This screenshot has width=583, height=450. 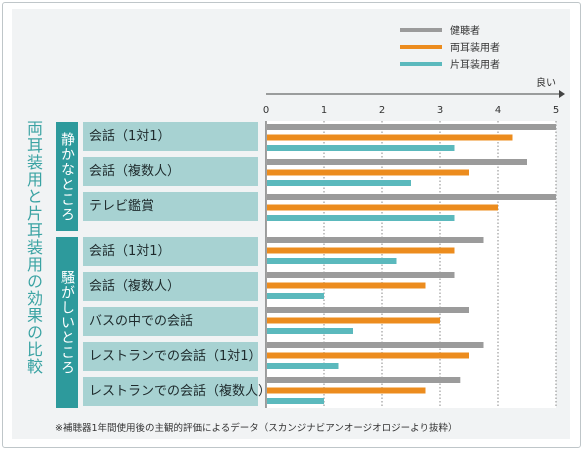 What do you see at coordinates (440, 110) in the screenshot?
I see `tick-label: 3` at bounding box center [440, 110].